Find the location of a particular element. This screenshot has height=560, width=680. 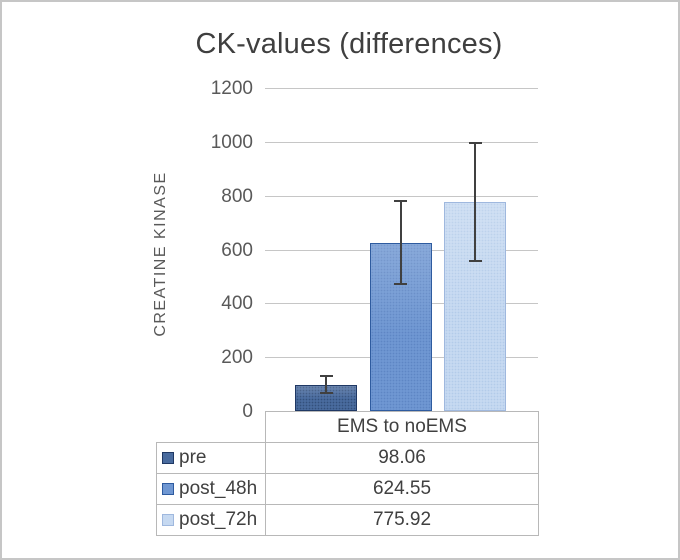

table-row: pre 98.06 is located at coordinates (347, 458).